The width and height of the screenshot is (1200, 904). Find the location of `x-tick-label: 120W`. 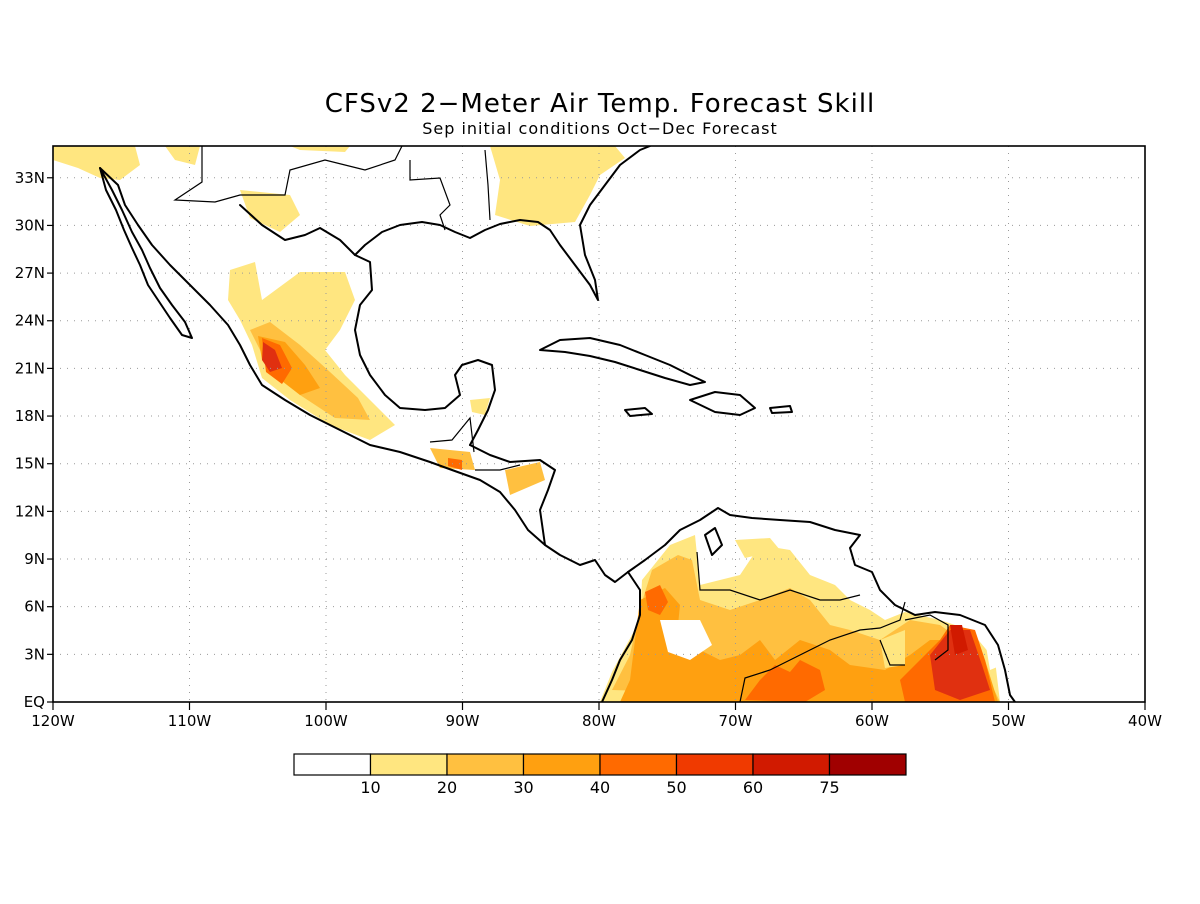

x-tick-label: 120W is located at coordinates (53, 721).